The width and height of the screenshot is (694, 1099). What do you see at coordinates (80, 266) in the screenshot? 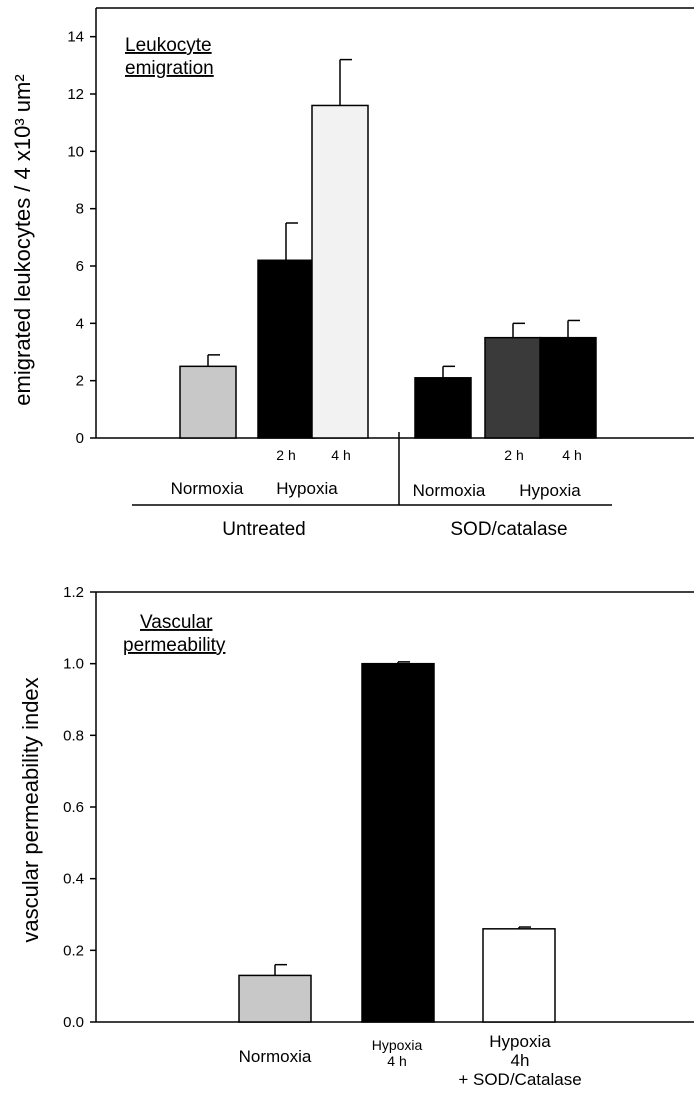
I see `y-tick-label: 6` at bounding box center [80, 266].